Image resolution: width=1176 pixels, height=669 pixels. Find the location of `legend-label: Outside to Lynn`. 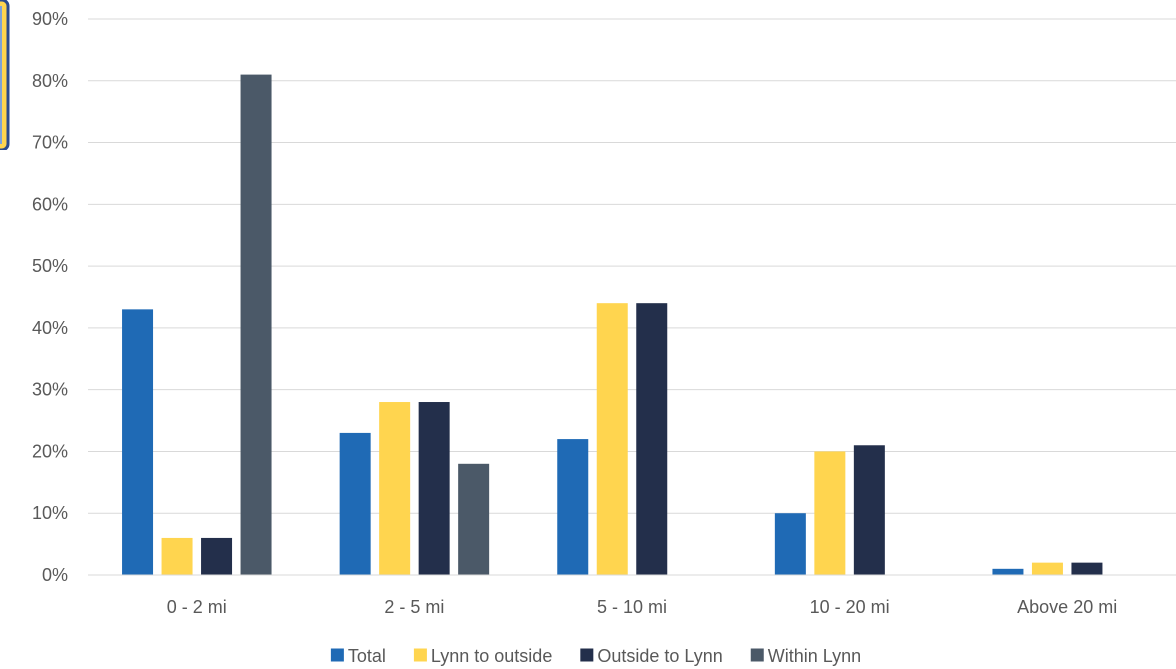

legend-label: Outside to Lynn is located at coordinates (659, 656).